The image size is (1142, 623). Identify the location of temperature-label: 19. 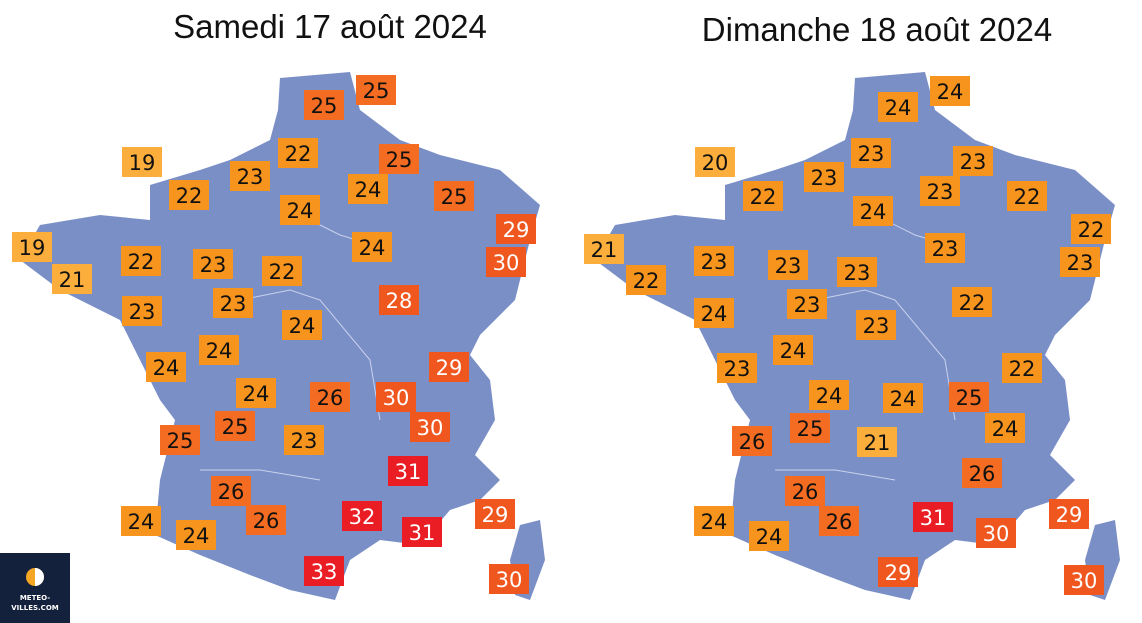
(32, 248).